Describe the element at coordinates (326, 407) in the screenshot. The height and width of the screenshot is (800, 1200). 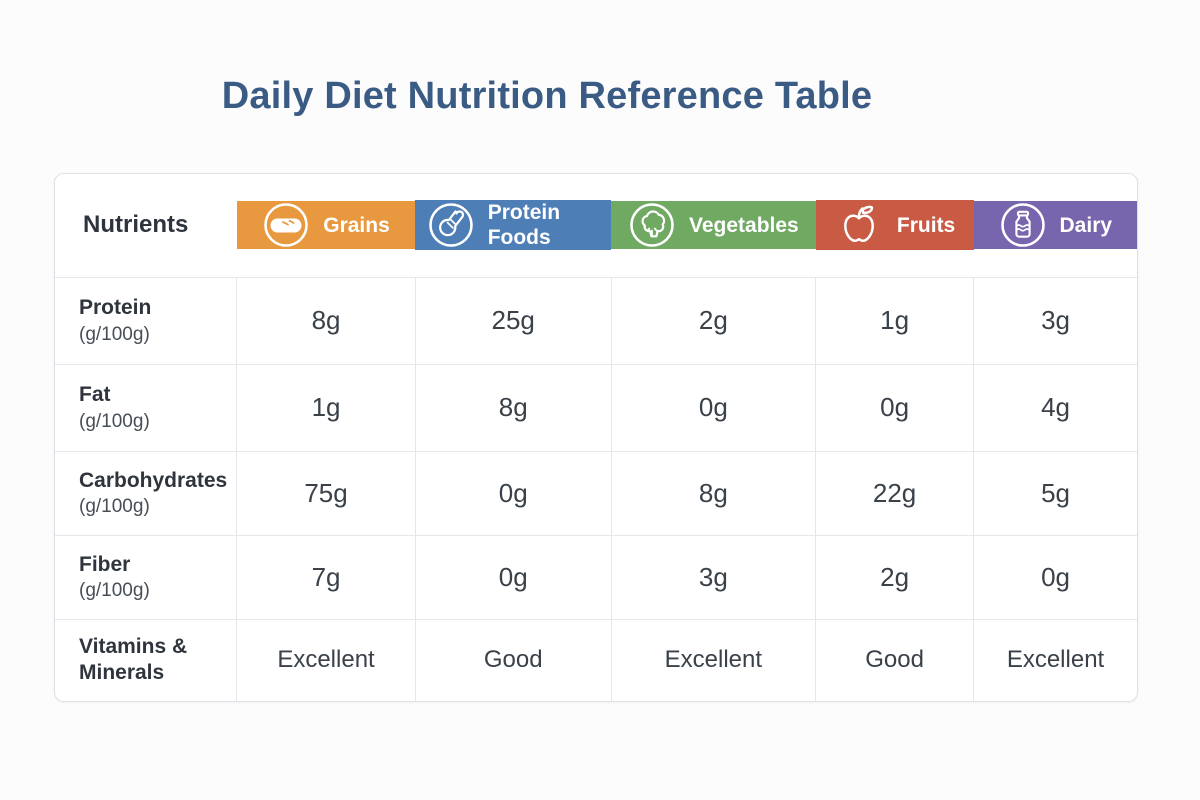
I see `cell-fat-grains: 1g` at that location.